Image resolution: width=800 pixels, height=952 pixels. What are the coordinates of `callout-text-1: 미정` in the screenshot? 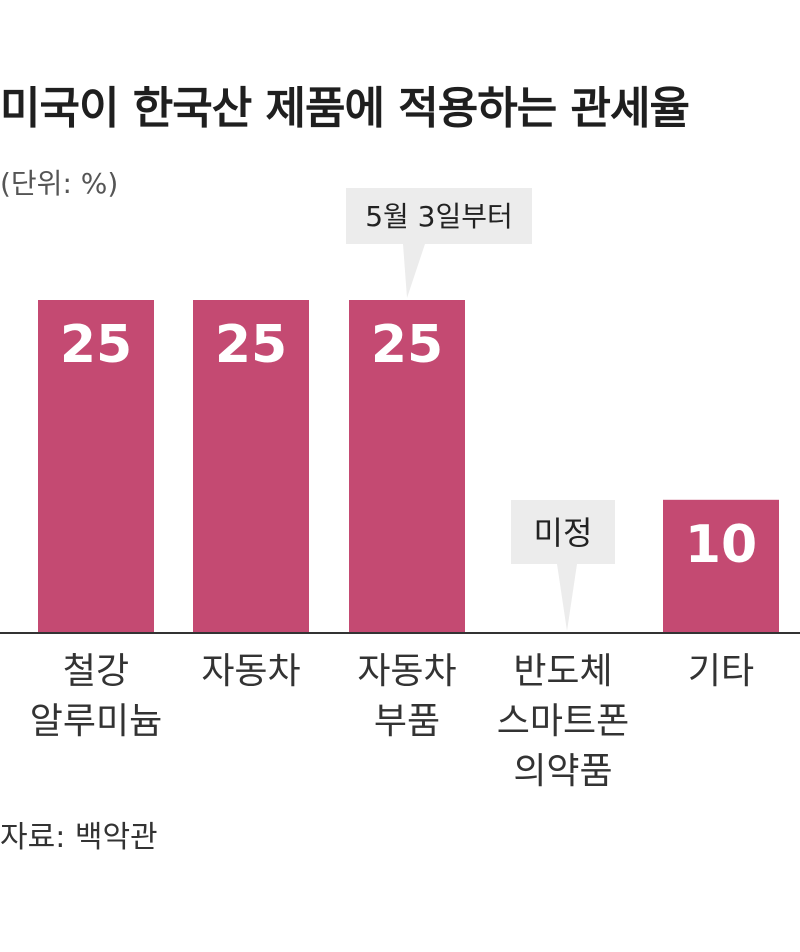 It's located at (563, 533).